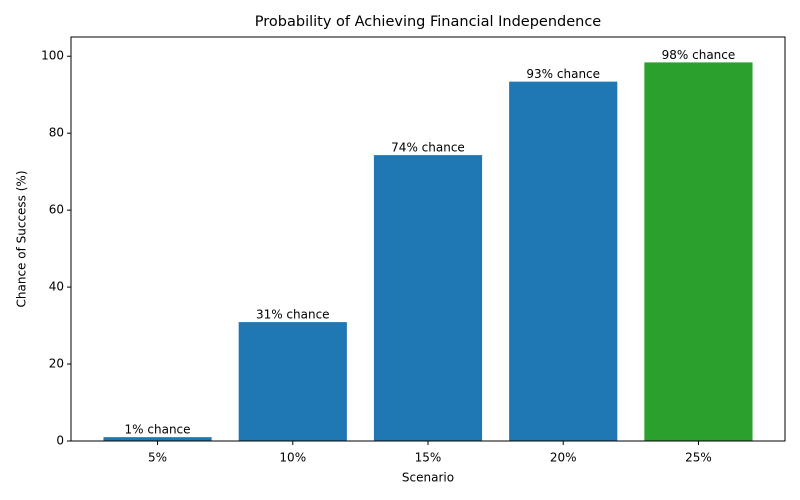 This screenshot has height=500, width=800. I want to click on y-tick-label: 80, so click(56, 133).